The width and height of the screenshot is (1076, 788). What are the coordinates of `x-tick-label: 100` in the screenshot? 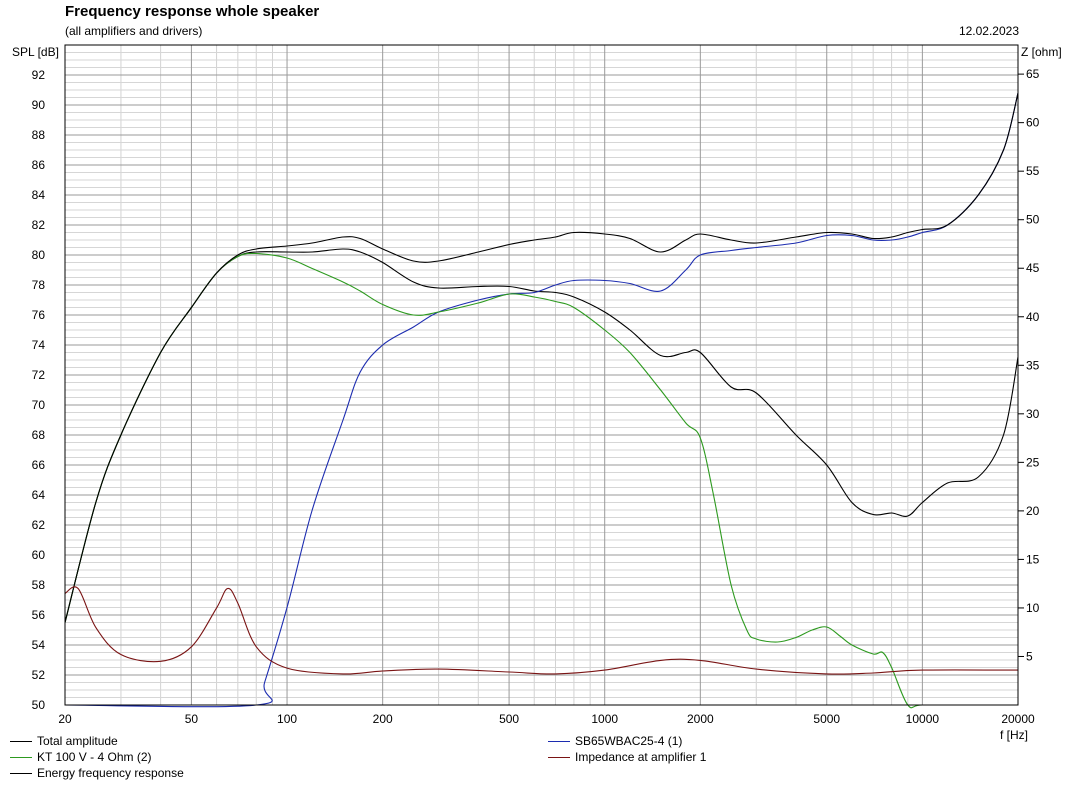 It's located at (287, 719).